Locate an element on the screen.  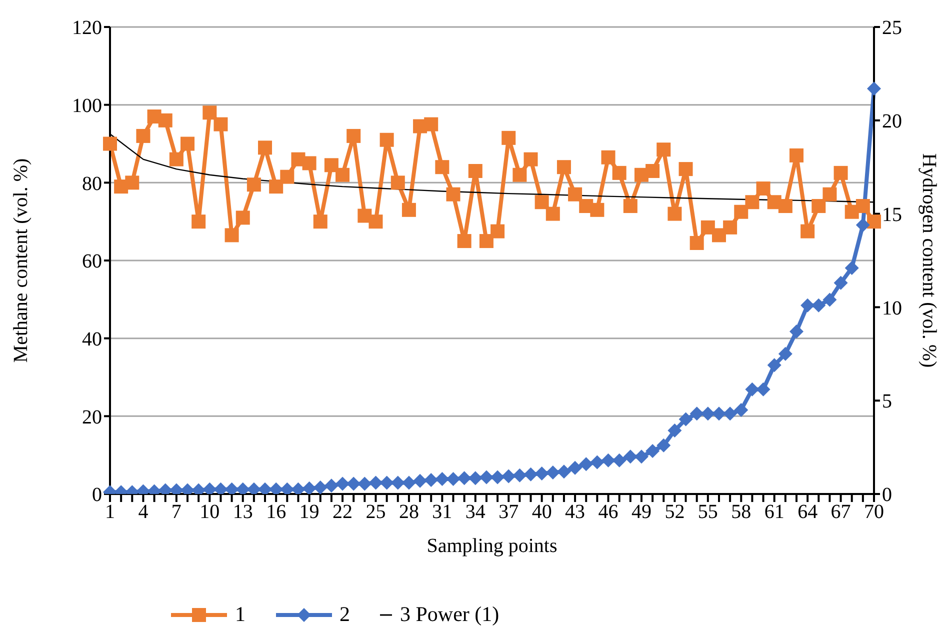
legend-label: 2 is located at coordinates (344, 614).